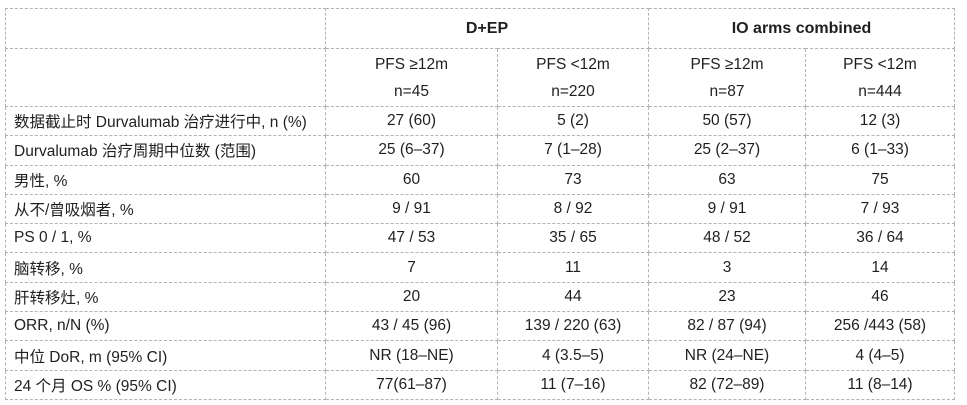  What do you see at coordinates (411, 121) in the screenshot?
I see `cell-value: 27 (60)` at bounding box center [411, 121].